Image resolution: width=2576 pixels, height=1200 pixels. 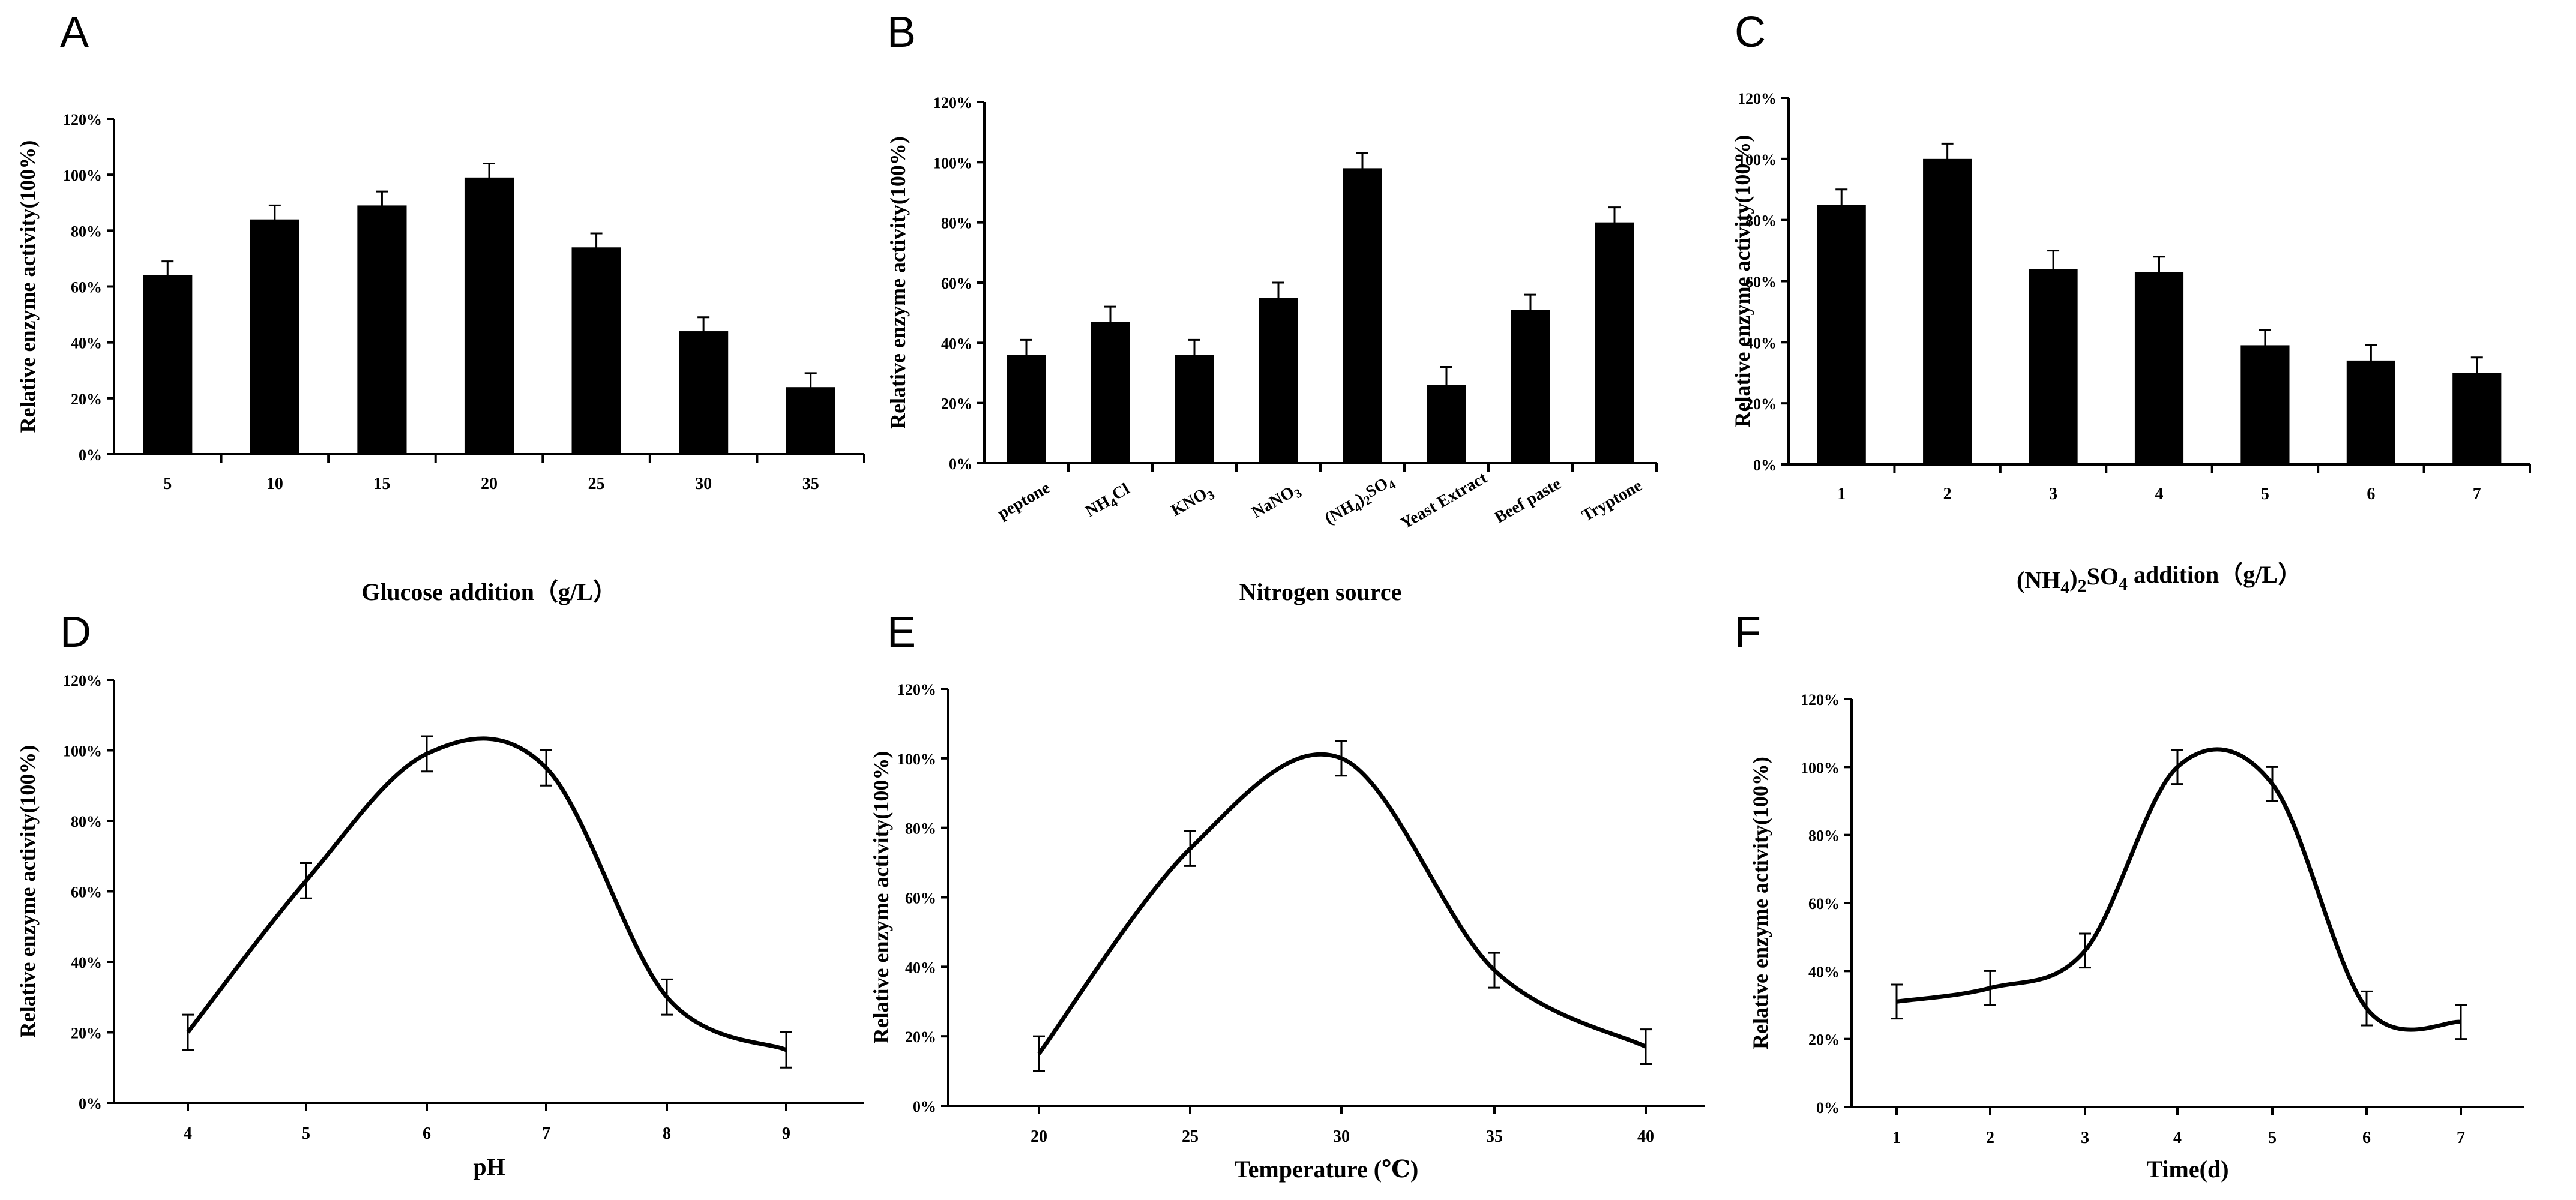 I want to click on x-tick-label: 20, so click(x=1039, y=1136).